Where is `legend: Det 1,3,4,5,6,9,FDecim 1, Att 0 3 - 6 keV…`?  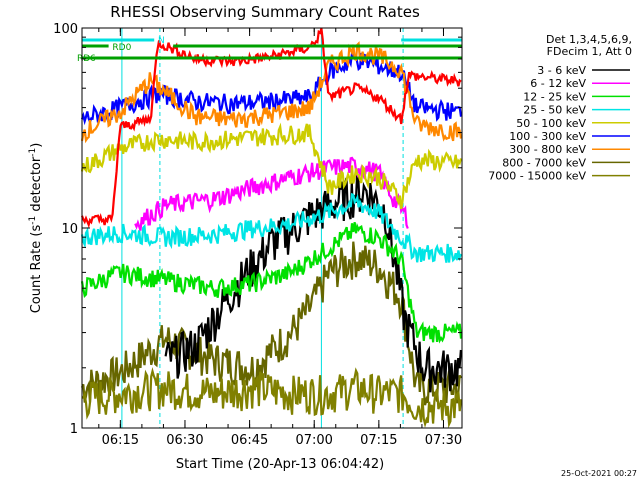
legend: Det 1,3,4,5,6,9,FDecim 1, Att 0 3 - 6 keV… is located at coordinates (560, 108).